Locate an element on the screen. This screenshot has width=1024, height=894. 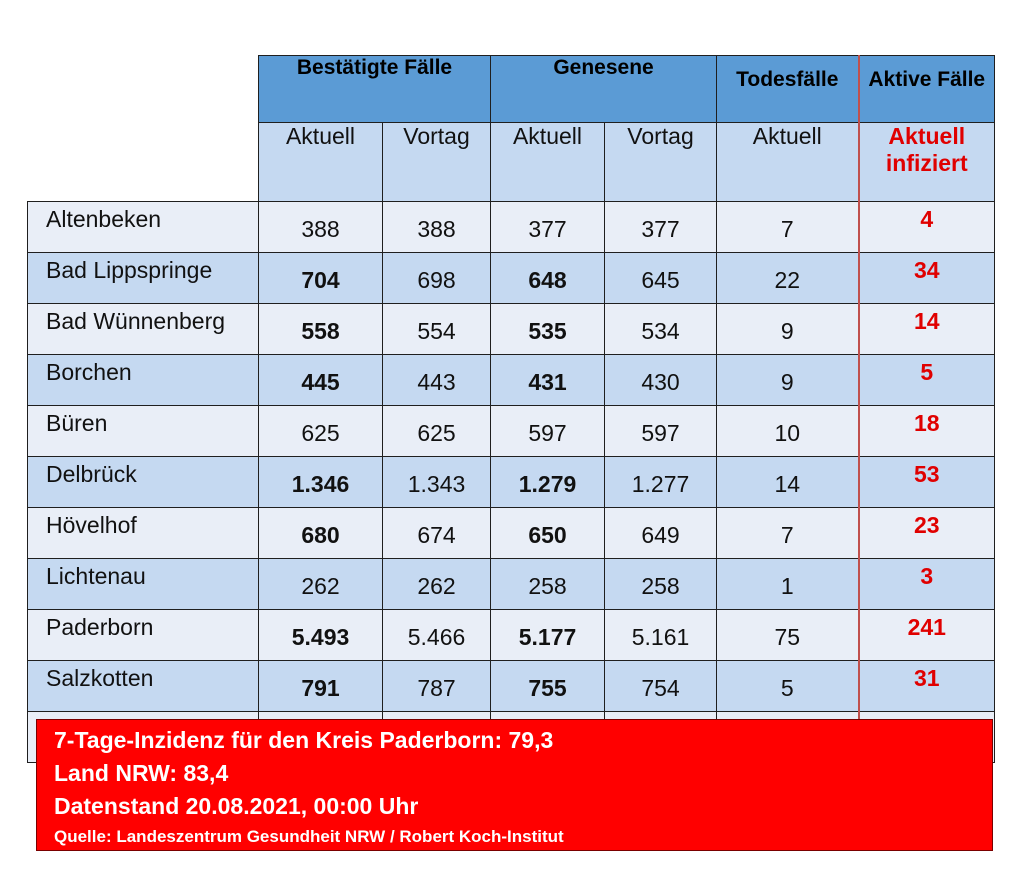
cell-b-akt: 558 is located at coordinates (320, 329).